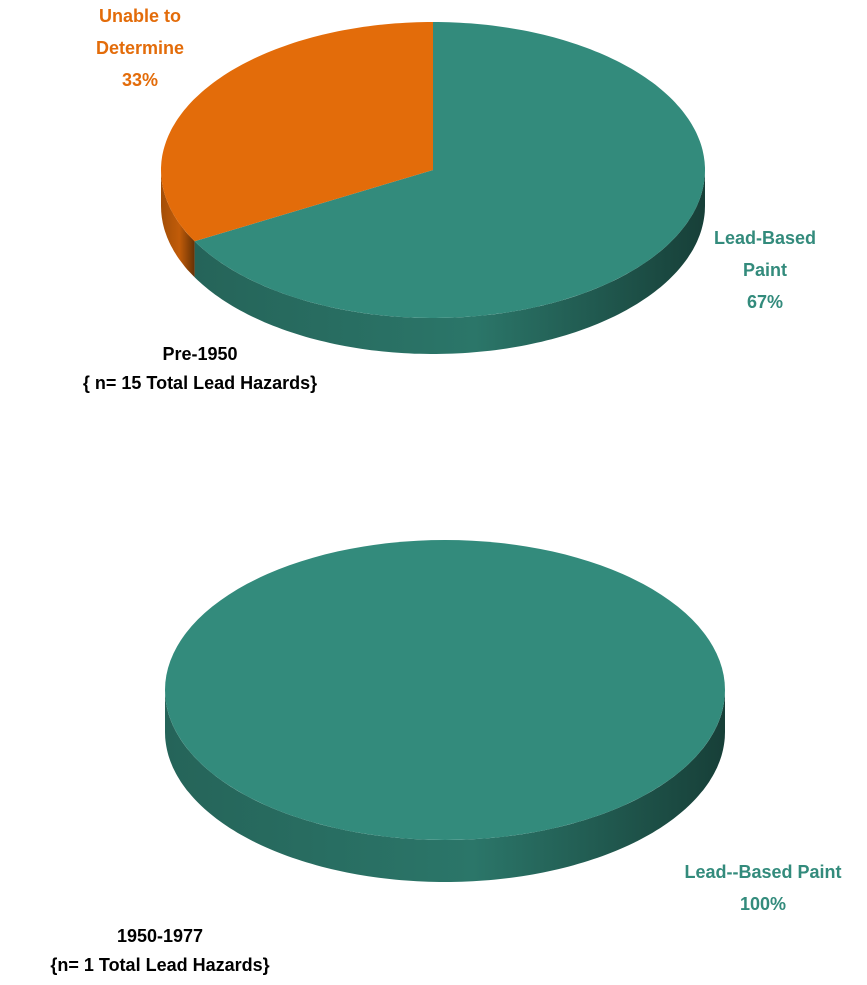 This screenshot has height=985, width=867. What do you see at coordinates (200, 354) in the screenshot?
I see `label-text: Pre-1950` at bounding box center [200, 354].